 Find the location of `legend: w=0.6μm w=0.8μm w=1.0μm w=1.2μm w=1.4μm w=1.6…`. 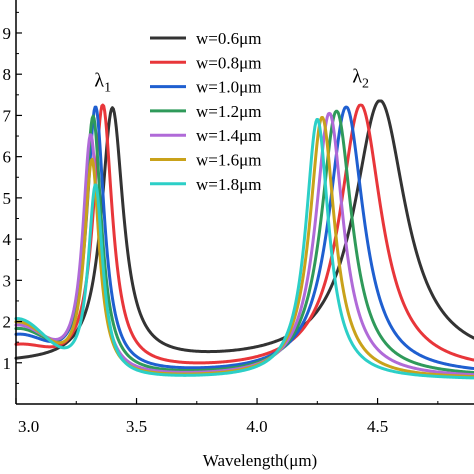

legend: w=0.6μm w=0.8μm w=1.0μm w=1.2μm w=1.4μm w=1.6… is located at coordinates (205, 111).